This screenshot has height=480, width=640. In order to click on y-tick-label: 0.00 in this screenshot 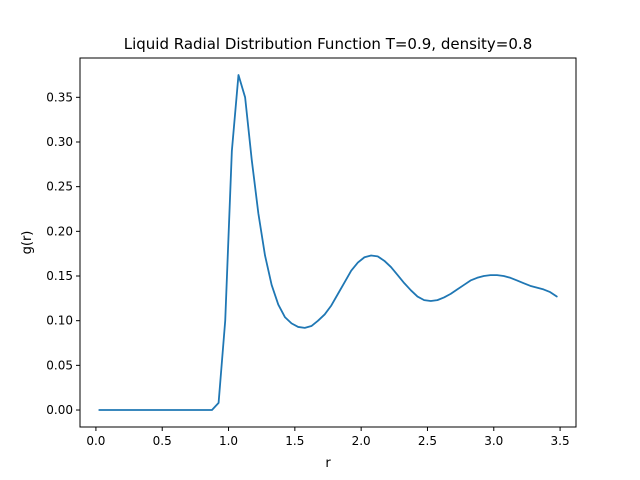, I will do `click(59, 410)`.